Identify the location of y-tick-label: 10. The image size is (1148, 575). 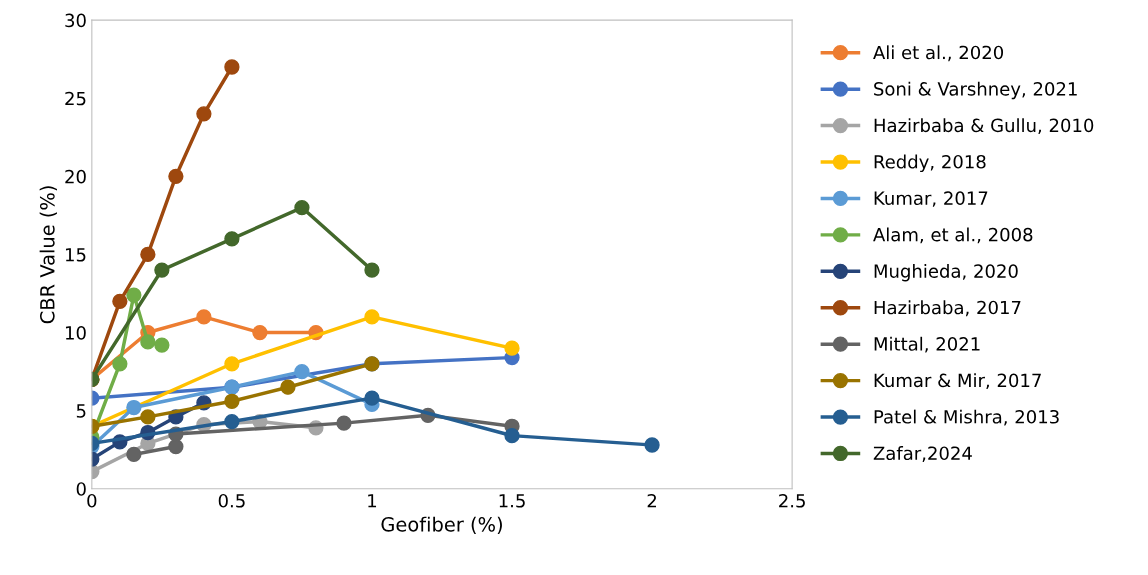
(75, 333).